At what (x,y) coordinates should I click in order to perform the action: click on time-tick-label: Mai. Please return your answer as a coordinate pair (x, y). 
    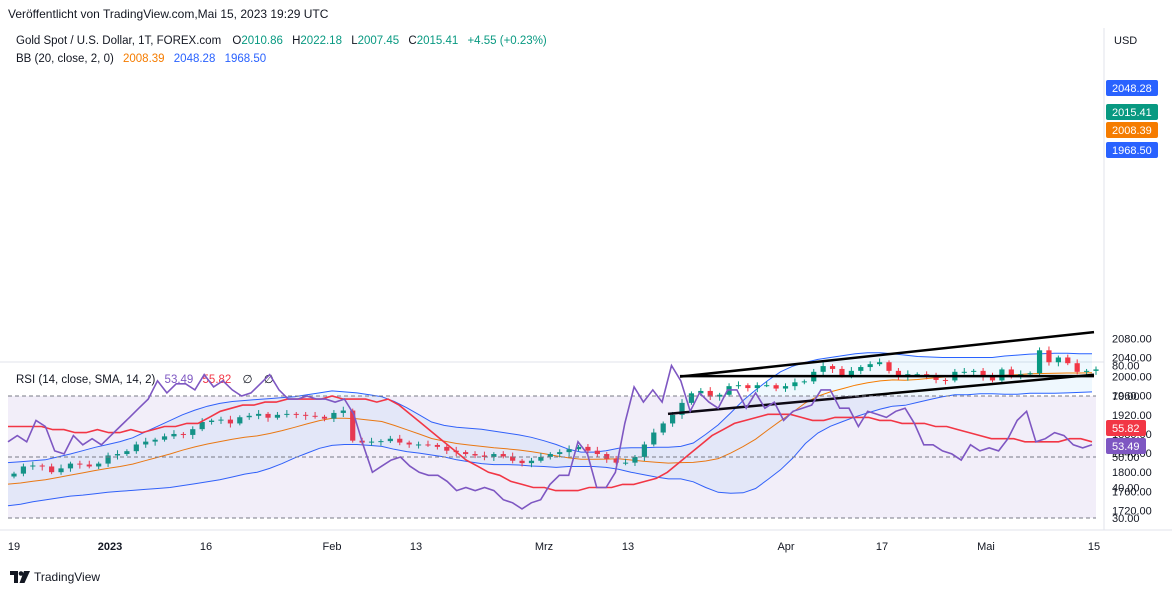
    Looking at the image, I should click on (986, 547).